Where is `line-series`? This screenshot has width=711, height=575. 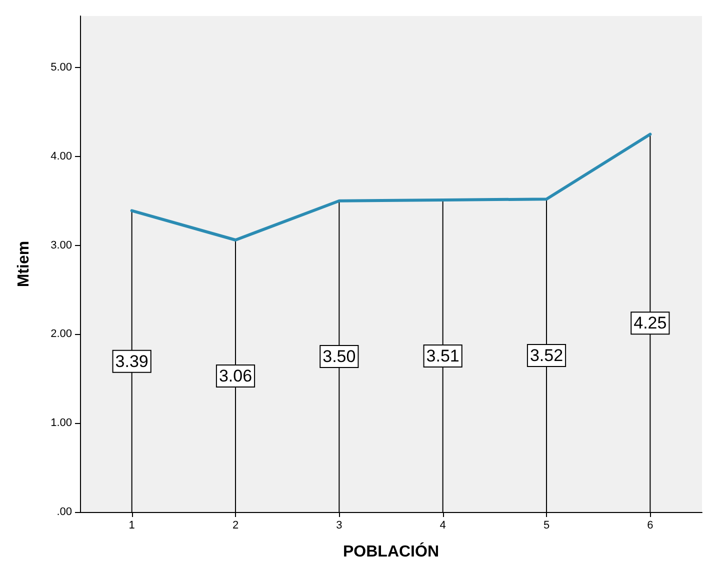
line-series is located at coordinates (391, 187).